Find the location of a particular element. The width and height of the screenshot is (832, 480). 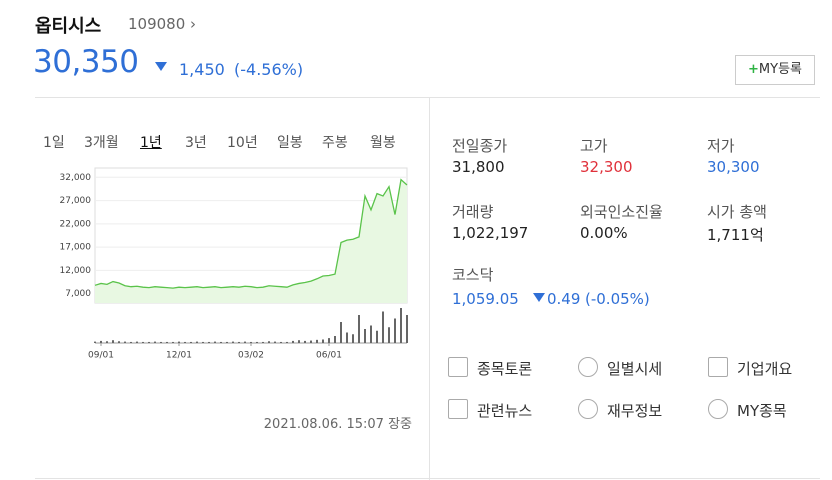

tab: 1년 is located at coordinates (151, 143).